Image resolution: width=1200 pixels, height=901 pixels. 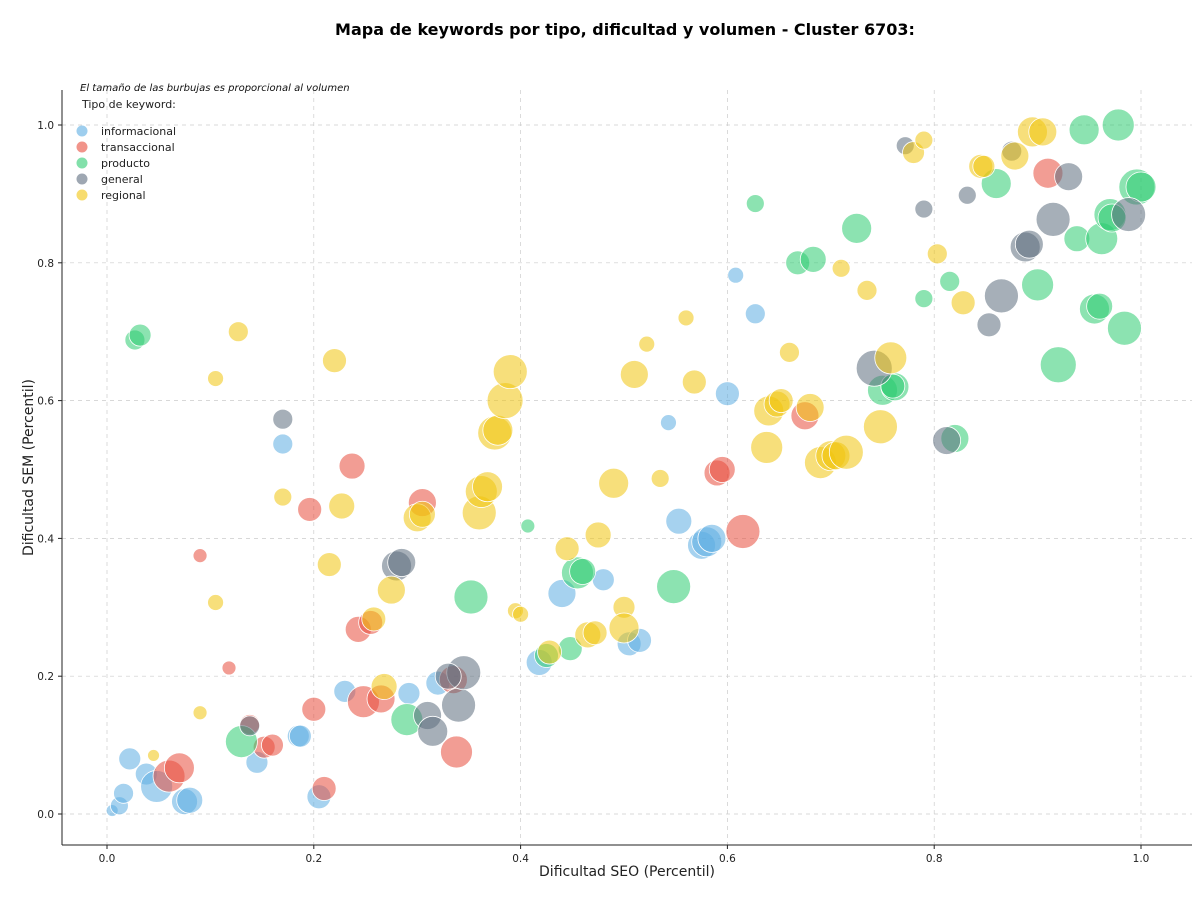 I want to click on y-tick-label: 0.2, so click(x=45, y=677).